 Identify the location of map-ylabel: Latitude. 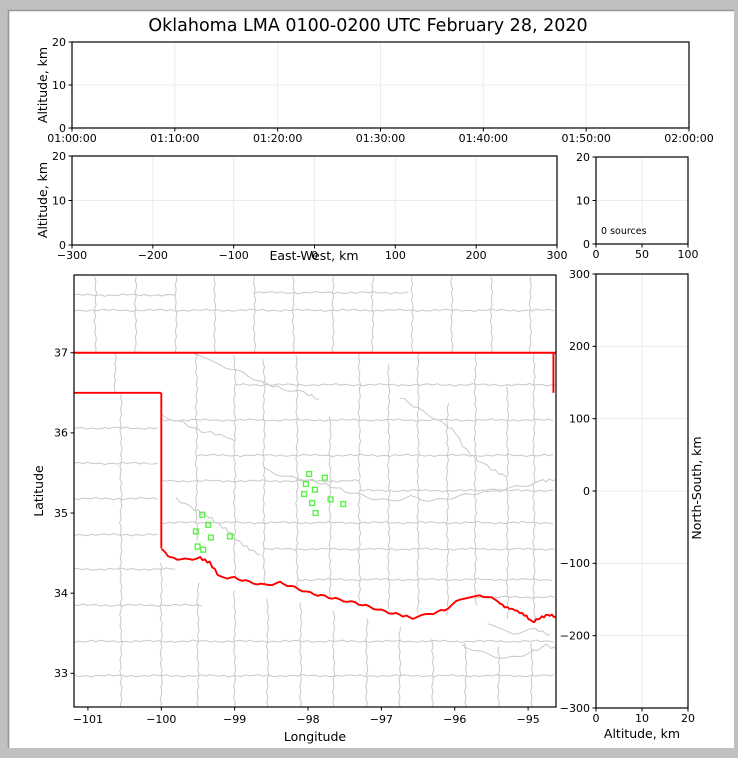
(38, 491).